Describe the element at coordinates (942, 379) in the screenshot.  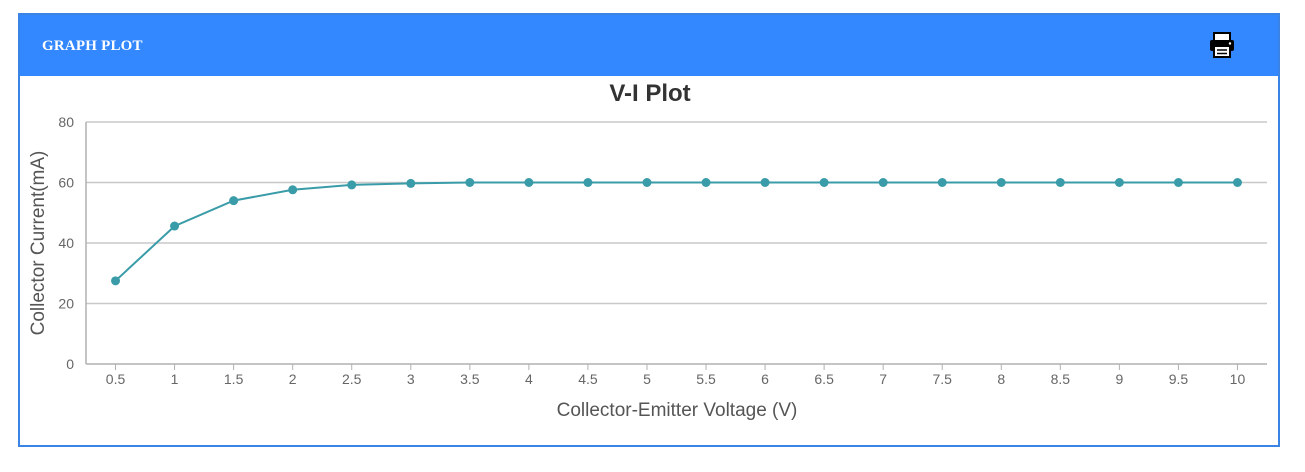
I see `x-tick-label: 7.5` at that location.